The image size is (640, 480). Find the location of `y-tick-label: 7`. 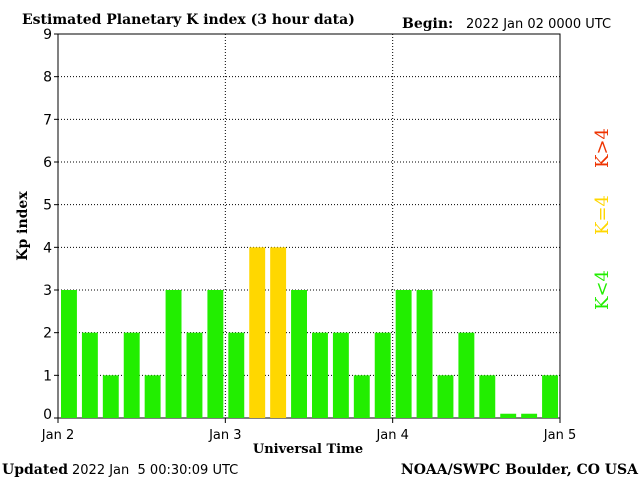

y-tick-label: 7 is located at coordinates (47, 120).